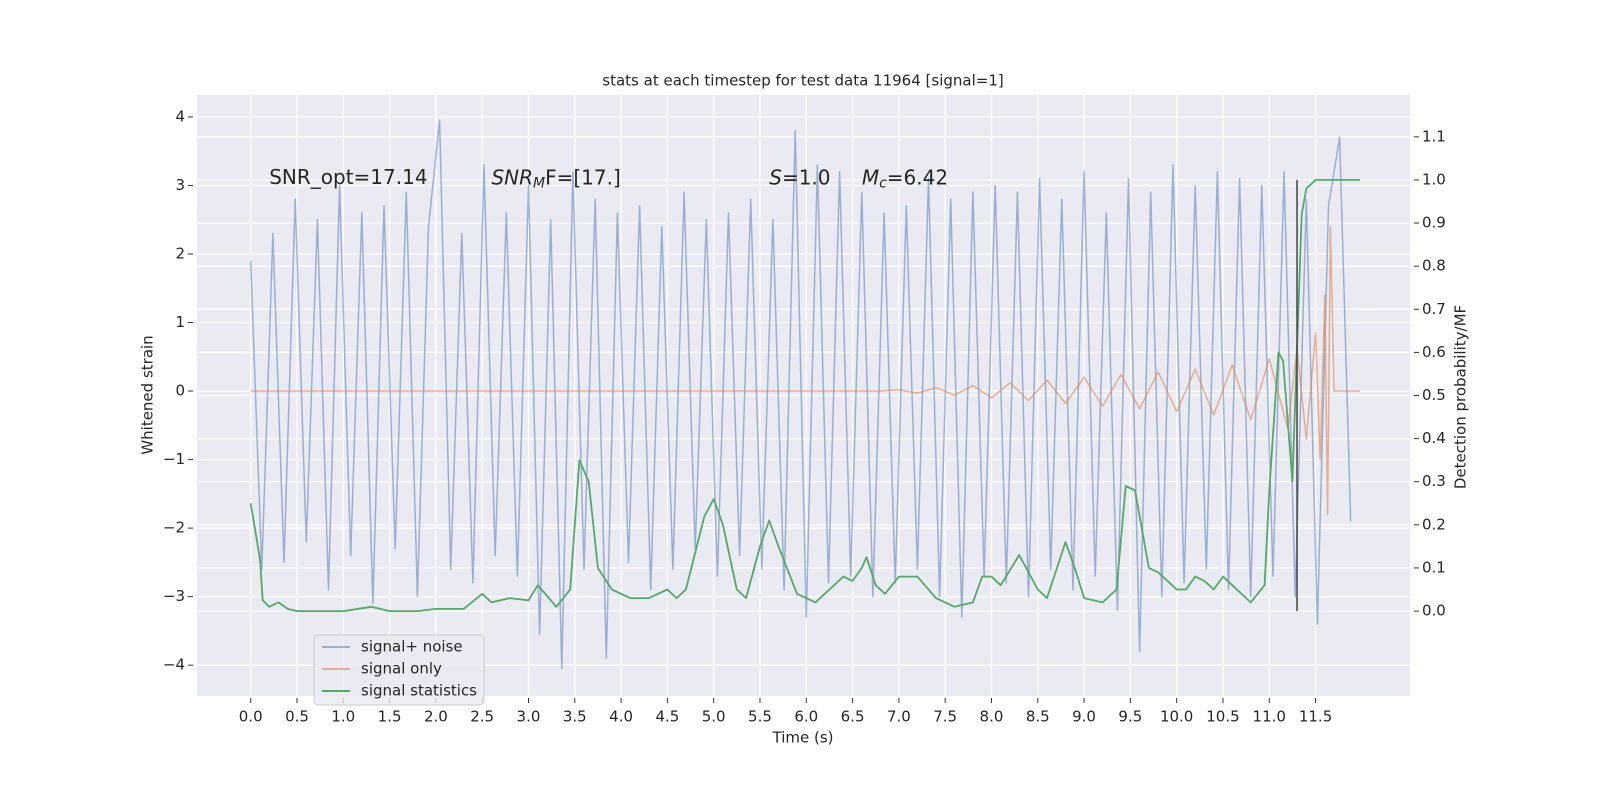 The height and width of the screenshot is (800, 1600). What do you see at coordinates (714, 717) in the screenshot?
I see `x-tick-label: 5.0` at bounding box center [714, 717].